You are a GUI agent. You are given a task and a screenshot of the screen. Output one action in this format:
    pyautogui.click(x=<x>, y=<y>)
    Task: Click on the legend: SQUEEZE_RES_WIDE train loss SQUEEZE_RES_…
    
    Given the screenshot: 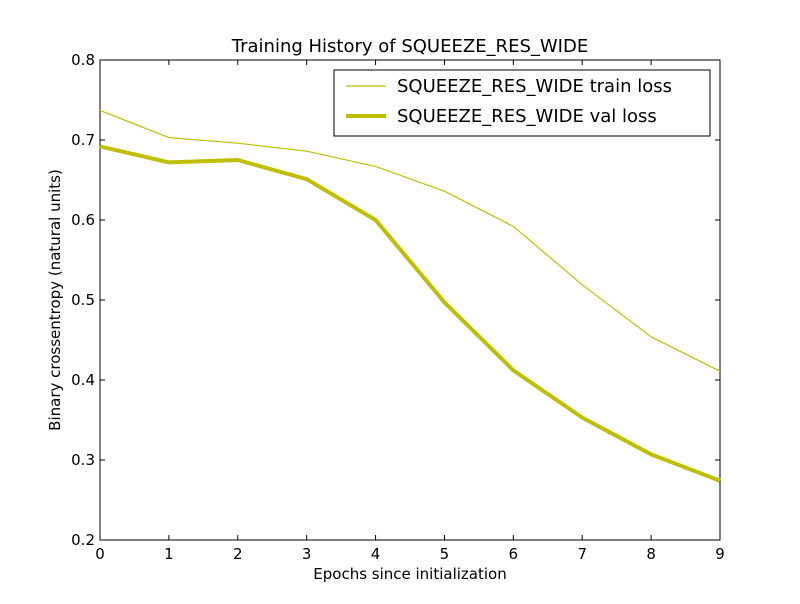 What is the action you would take?
    pyautogui.click(x=522, y=103)
    